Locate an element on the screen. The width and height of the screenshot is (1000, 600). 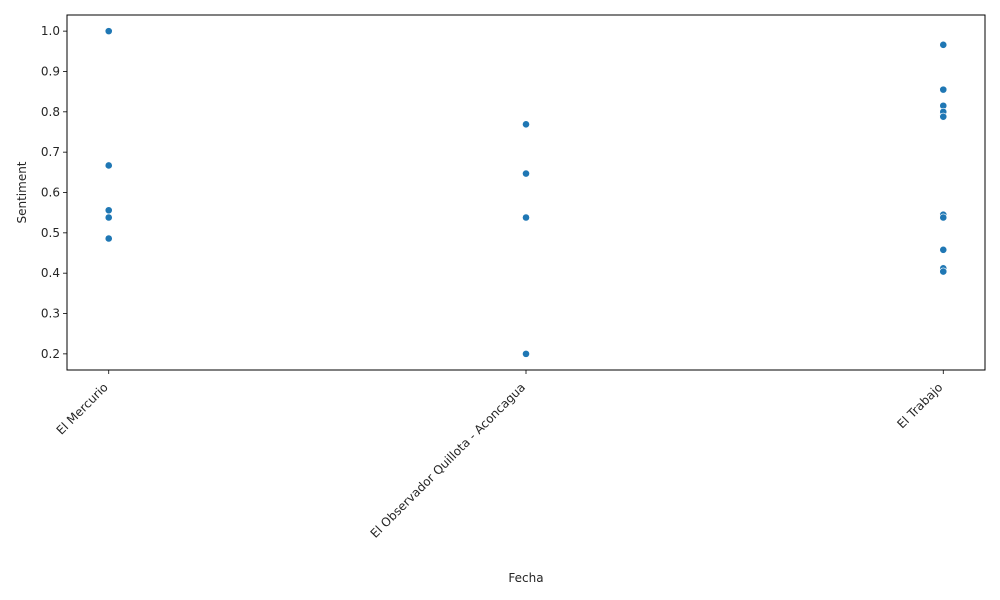
y-tick-label: 1.0 is located at coordinates (50, 31).